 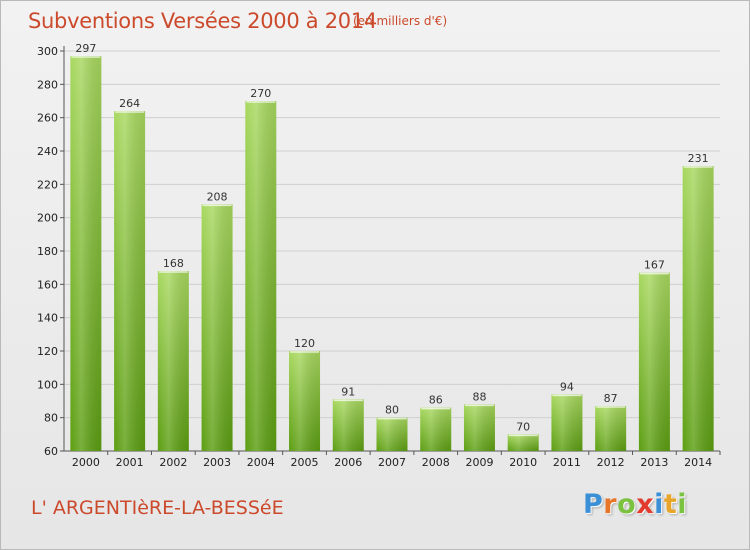 I want to click on value-label-2003: 208, so click(x=217, y=196).